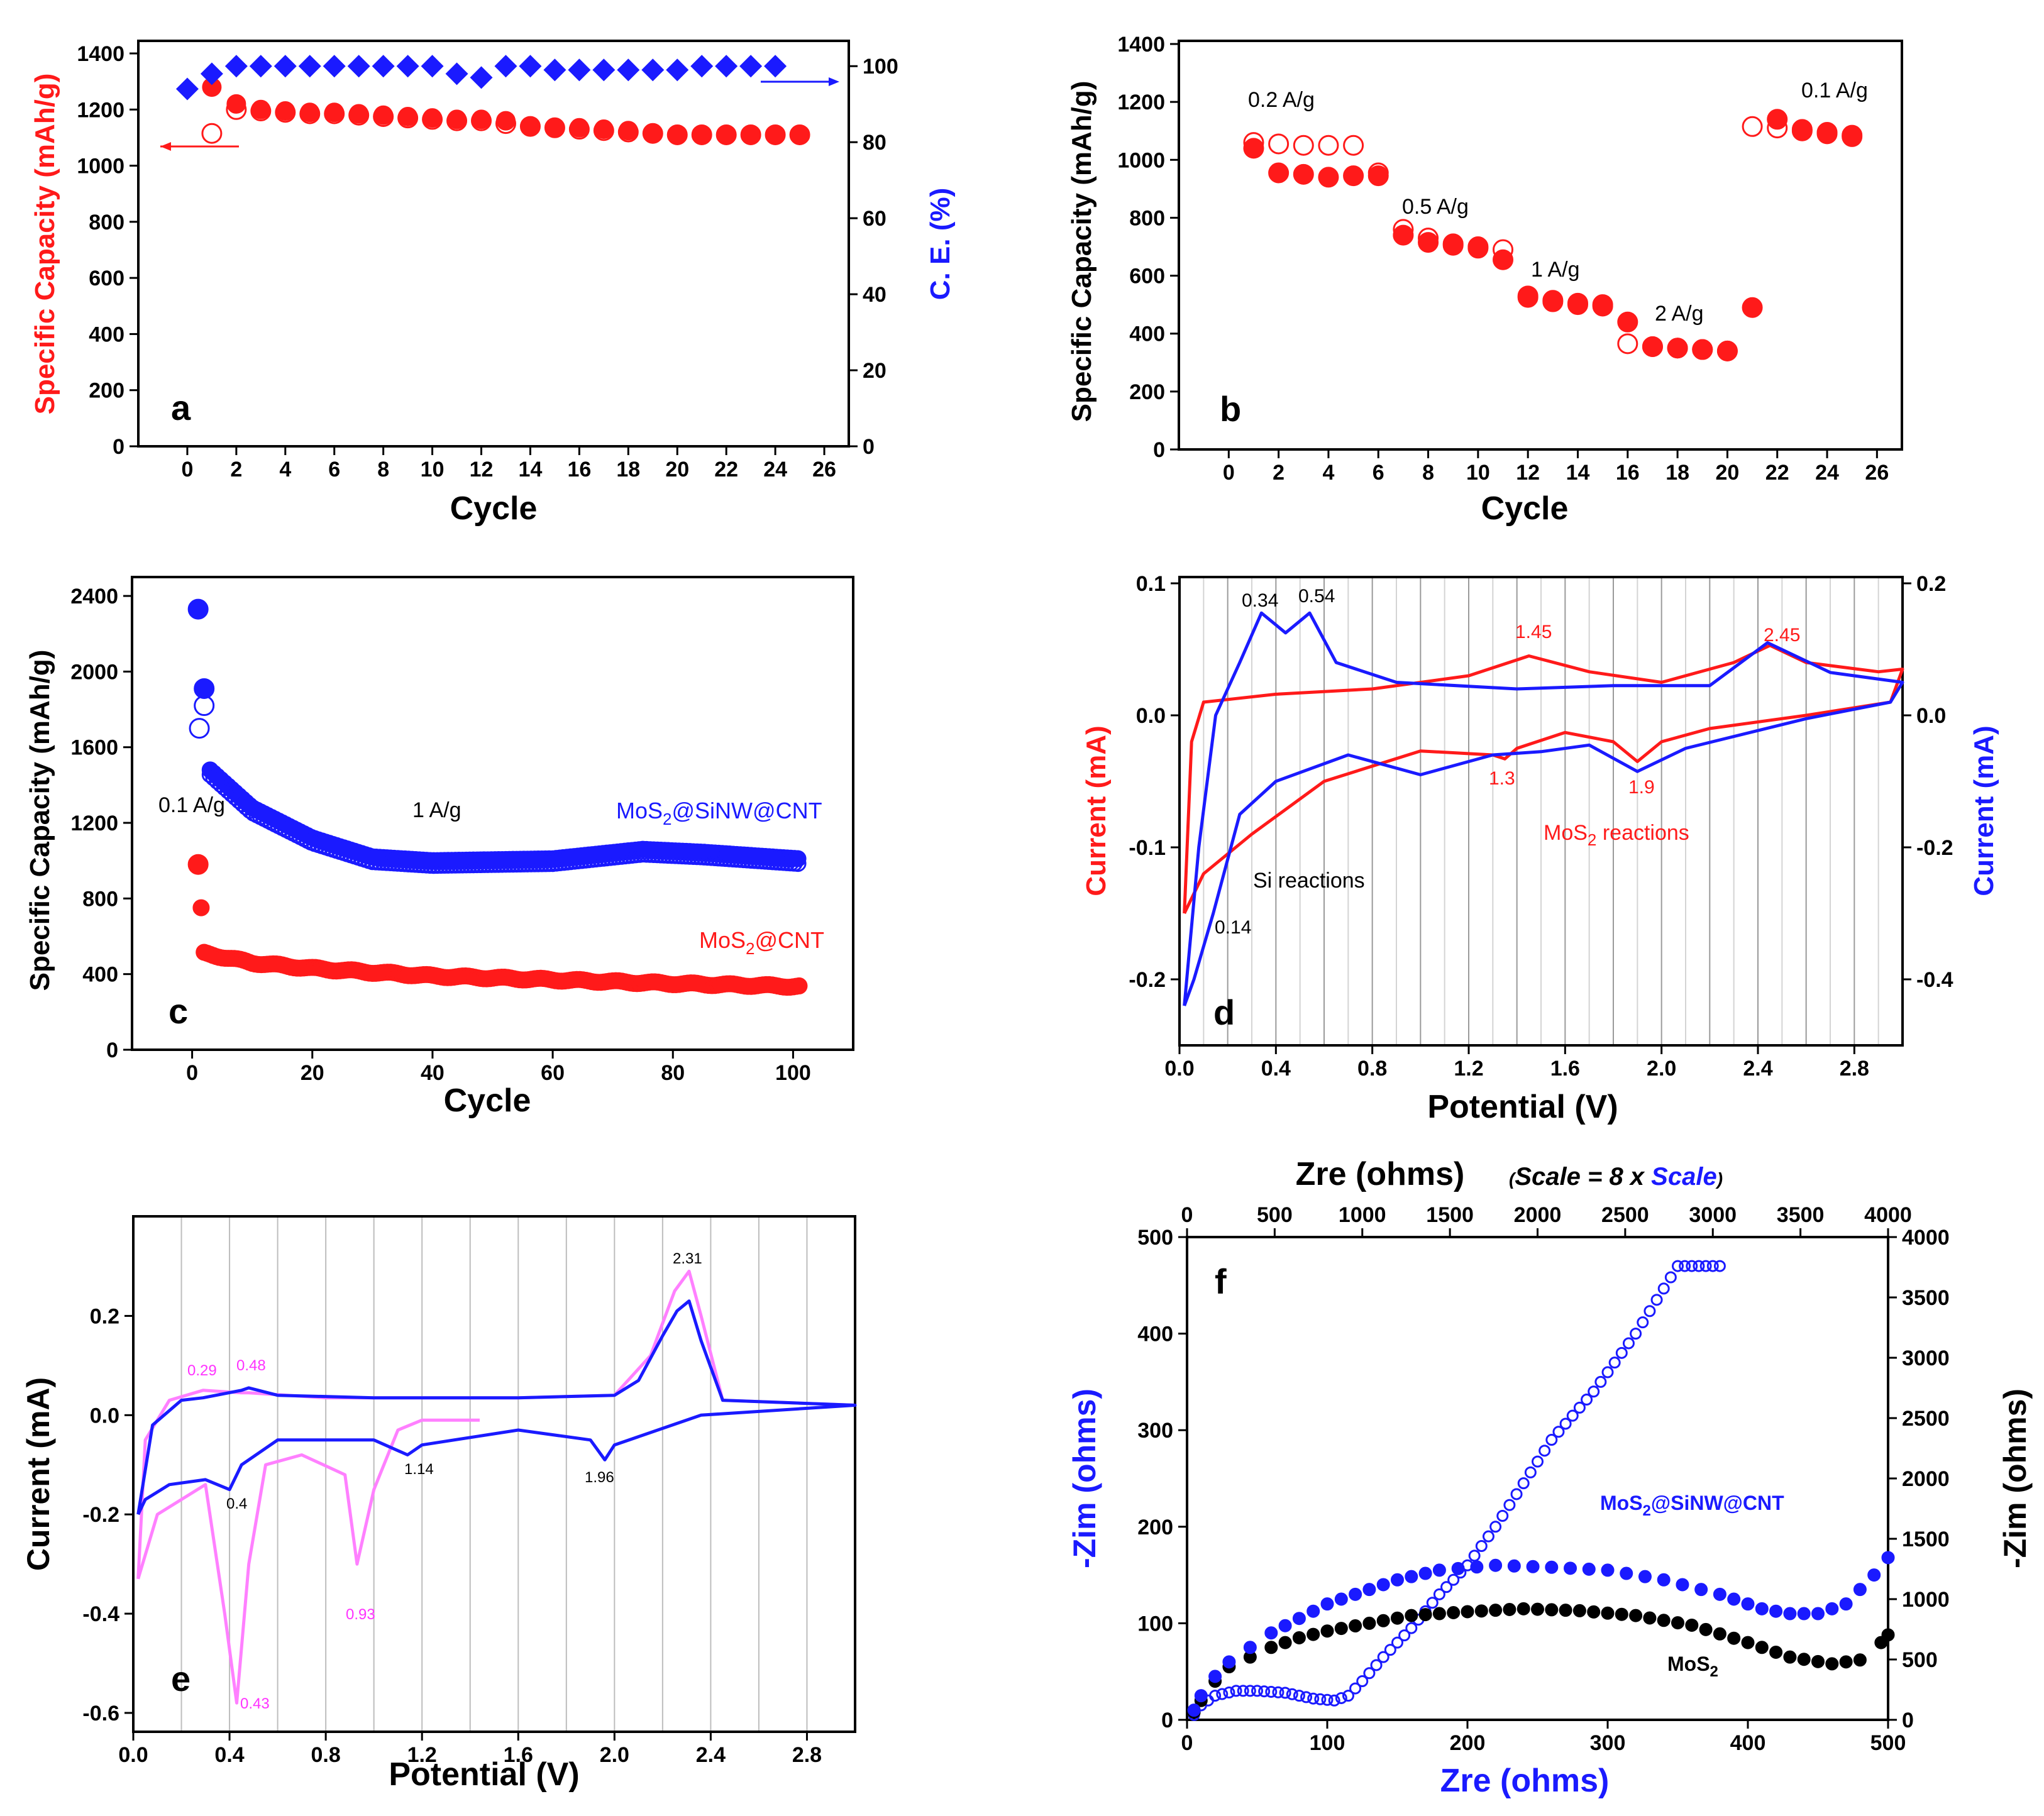 The height and width of the screenshot is (1816, 2044). Describe the element at coordinates (1583, 1177) in the screenshot. I see `scale-note-a: Scale = 8 x` at that location.